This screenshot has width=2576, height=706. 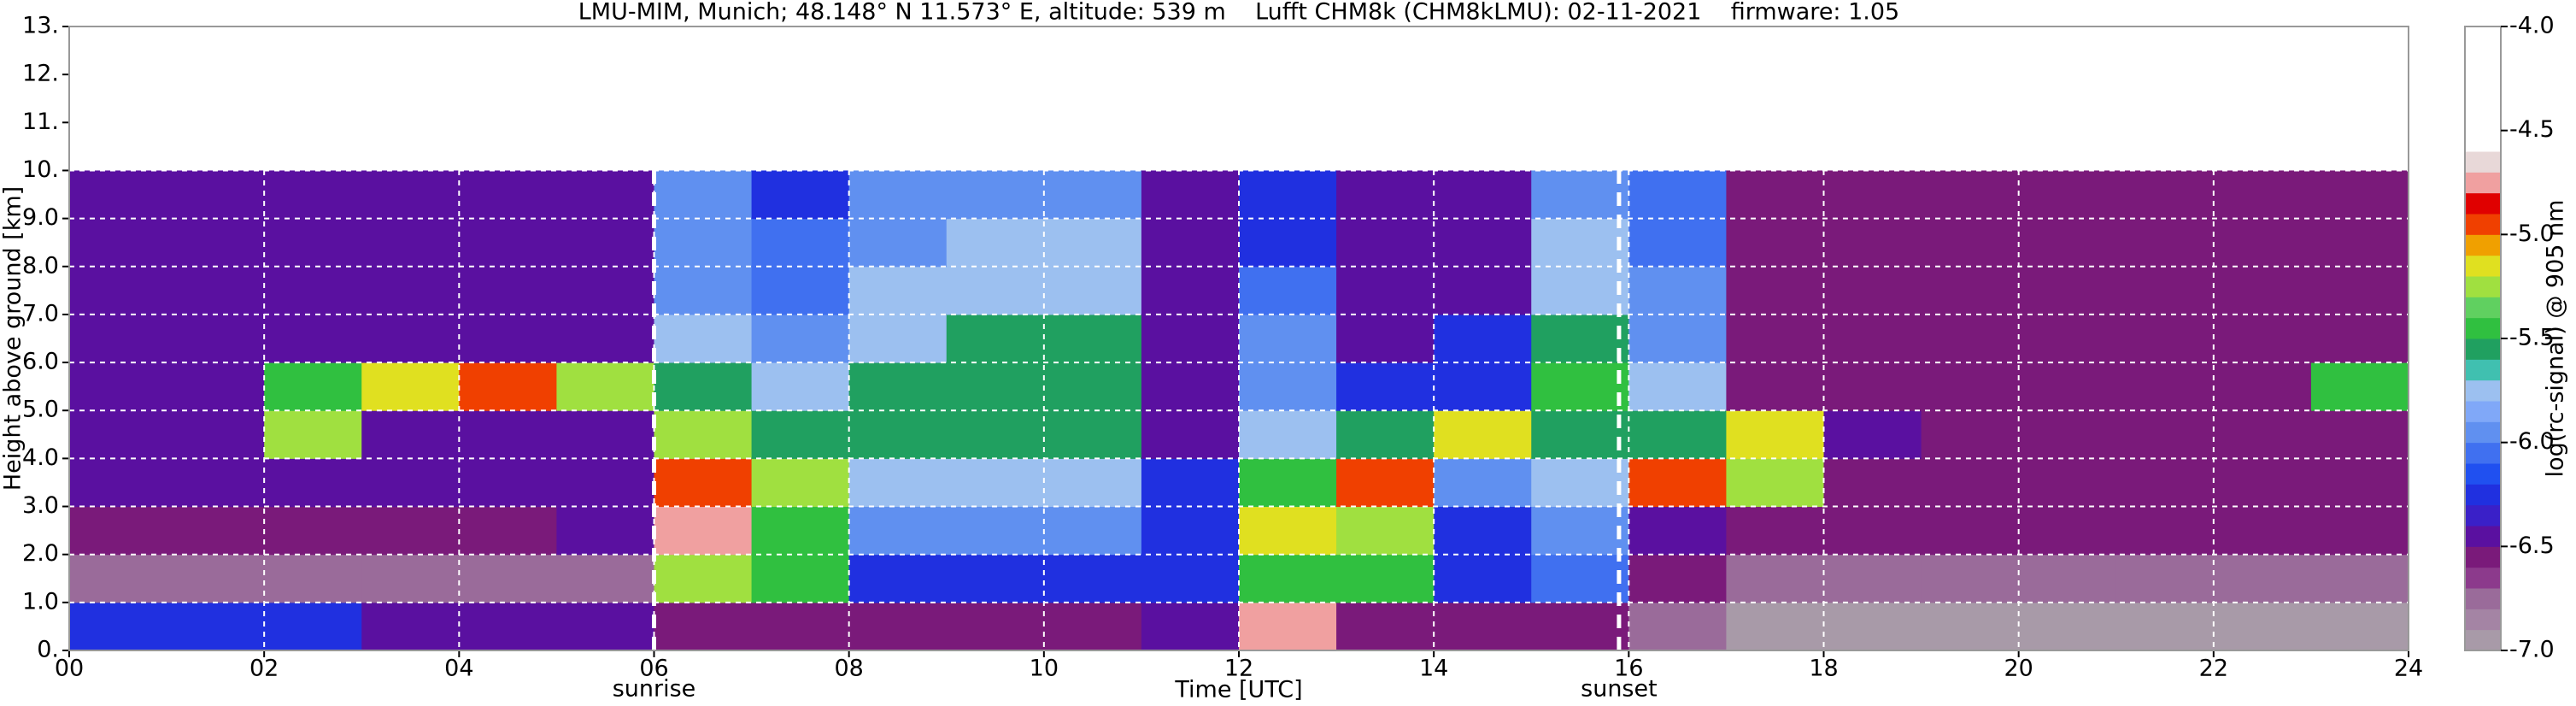 What do you see at coordinates (2532, 129) in the screenshot?
I see `colorbar-tick-label: -4.5` at bounding box center [2532, 129].